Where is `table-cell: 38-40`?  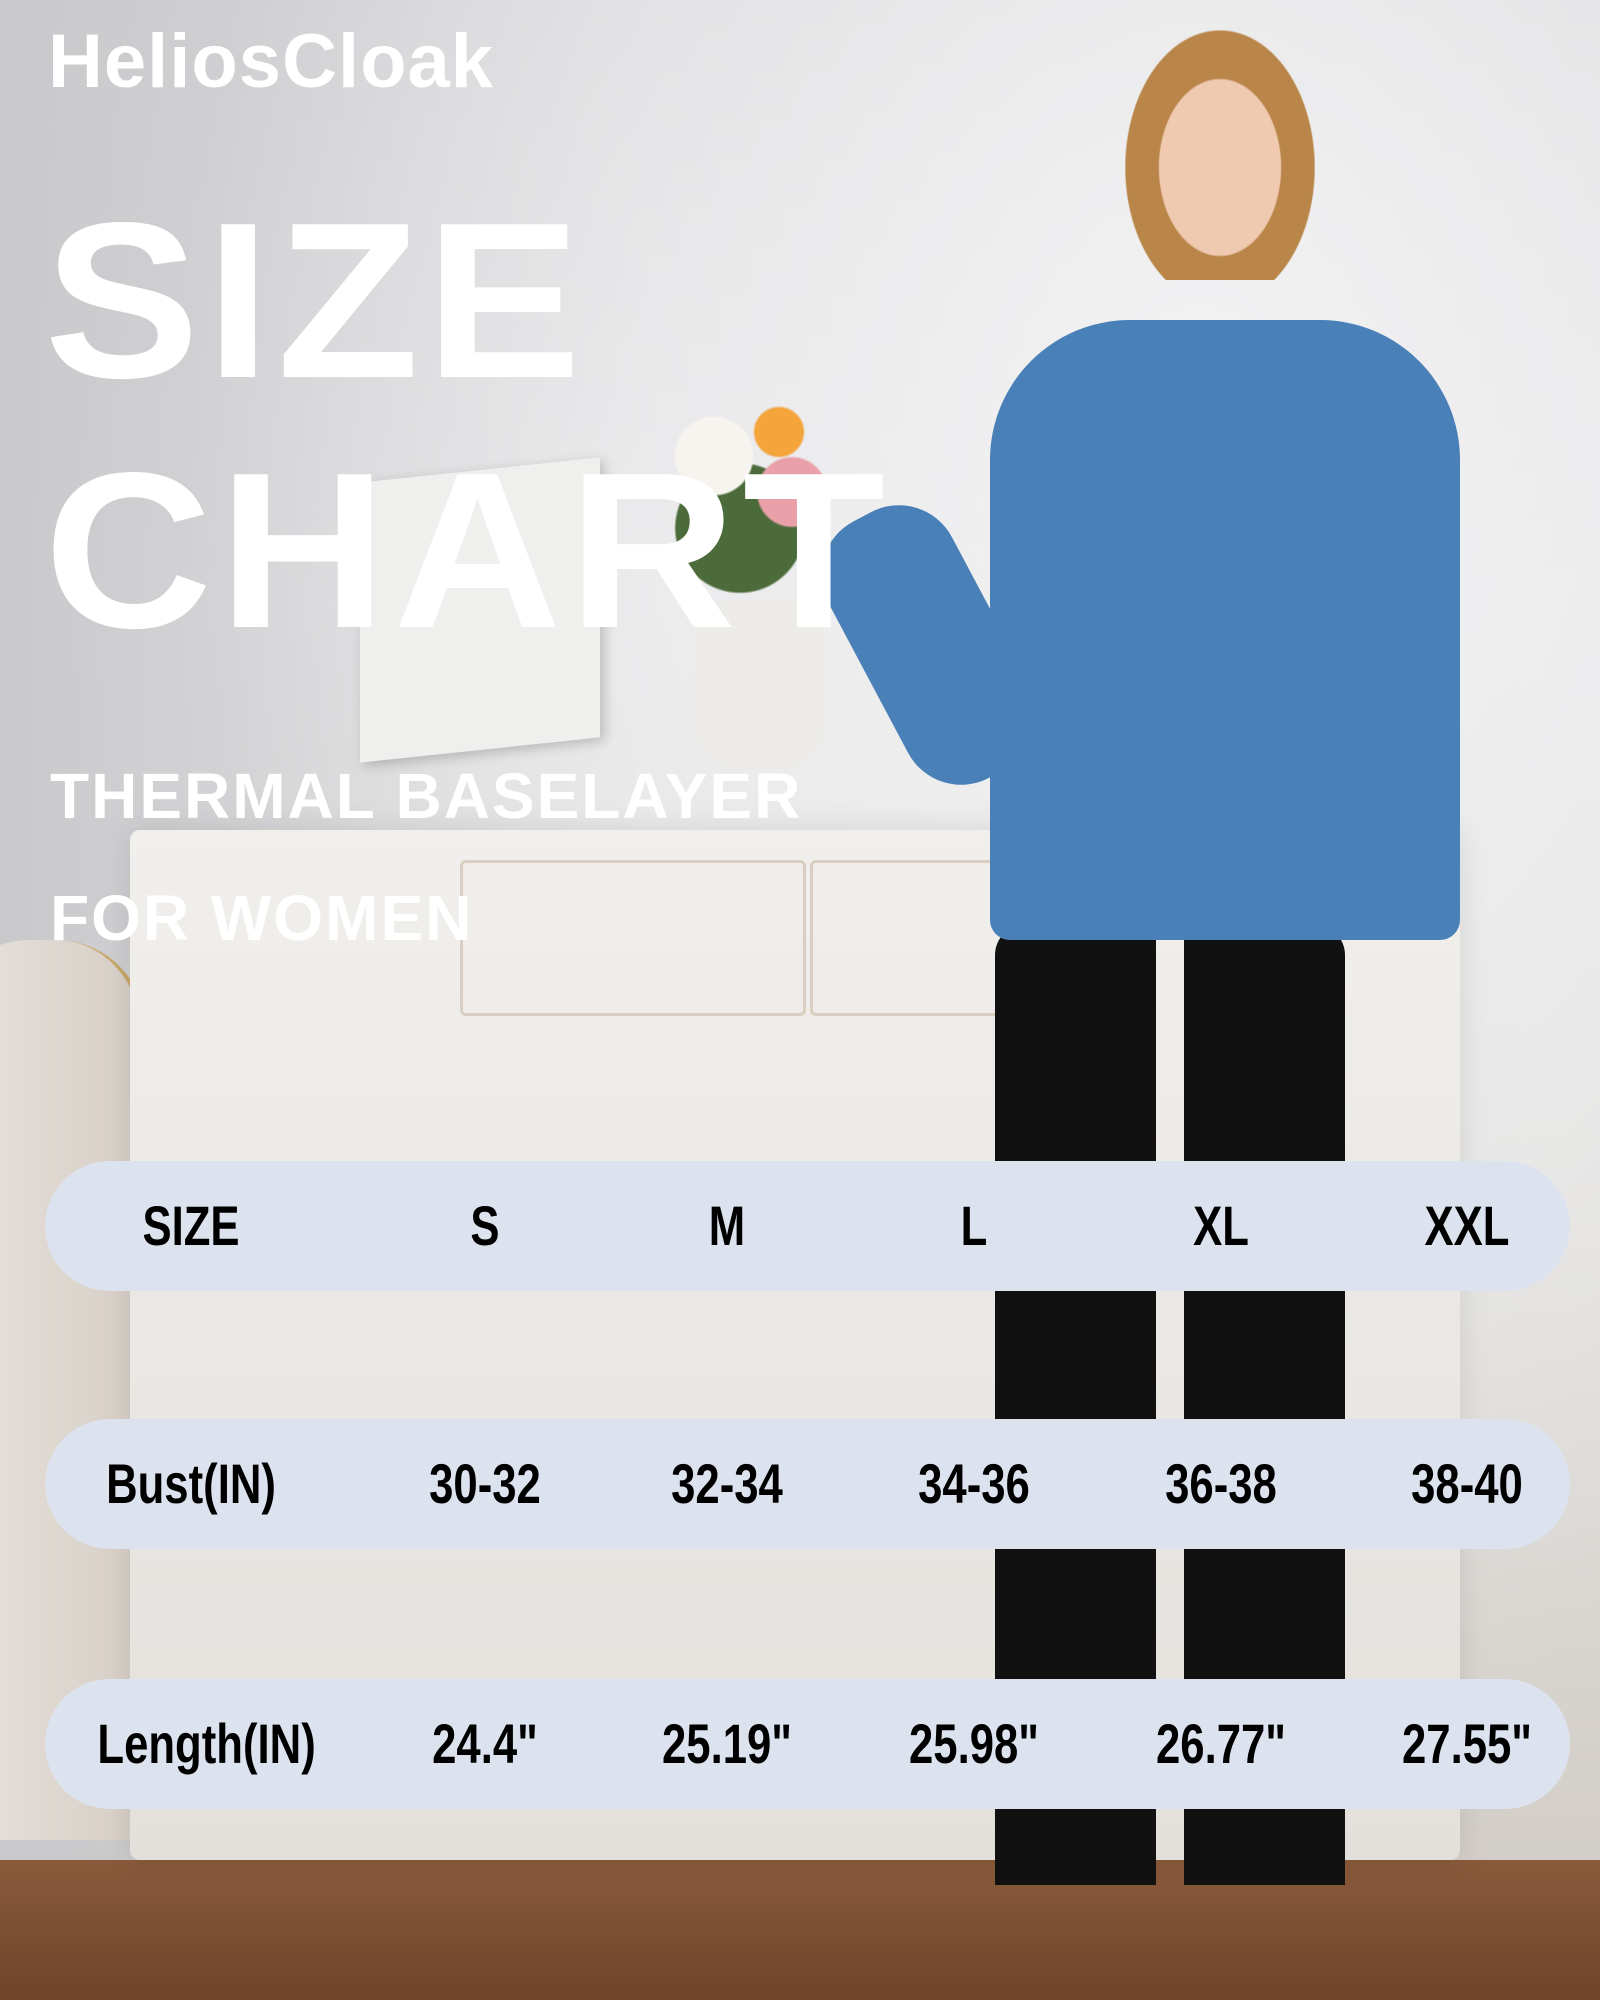 table-cell: 38-40 is located at coordinates (1467, 1483).